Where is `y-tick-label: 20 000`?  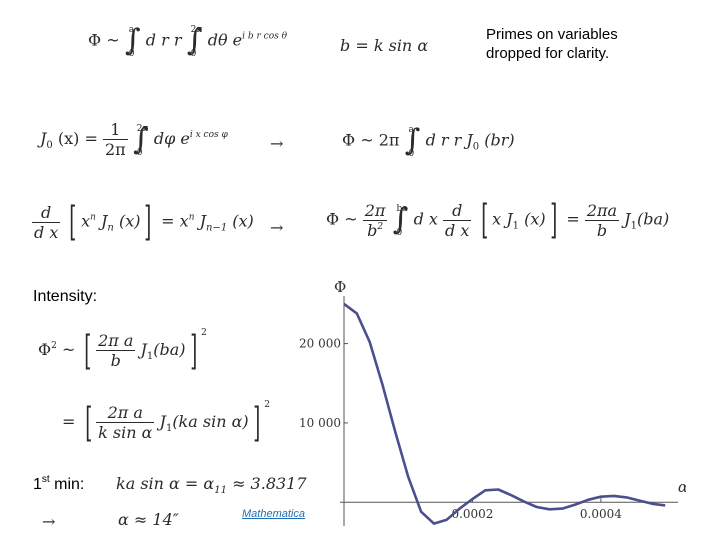 y-tick-label: 20 000 is located at coordinates (320, 344).